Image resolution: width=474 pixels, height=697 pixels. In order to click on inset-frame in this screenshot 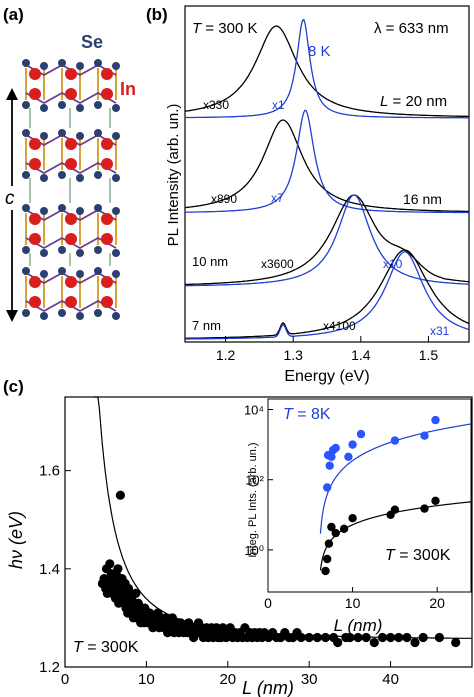, I will do `click(369, 495)`.